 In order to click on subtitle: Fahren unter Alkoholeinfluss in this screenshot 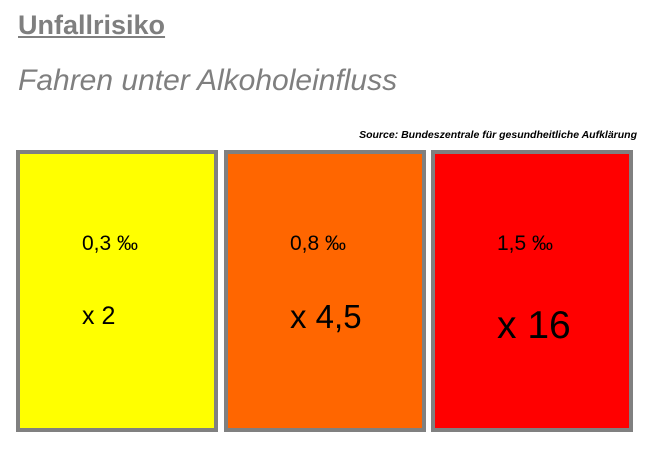, I will do `click(208, 80)`.